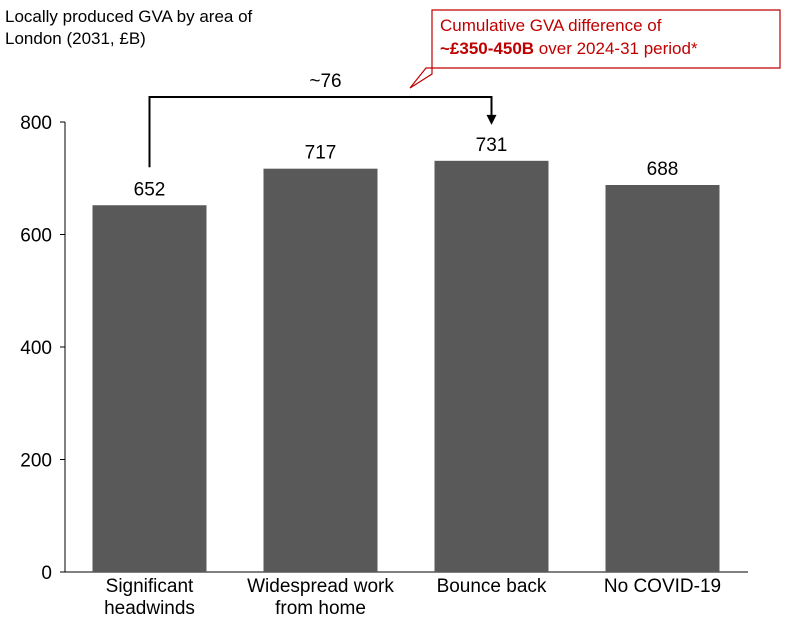  I want to click on value-label: 731, so click(492, 145).